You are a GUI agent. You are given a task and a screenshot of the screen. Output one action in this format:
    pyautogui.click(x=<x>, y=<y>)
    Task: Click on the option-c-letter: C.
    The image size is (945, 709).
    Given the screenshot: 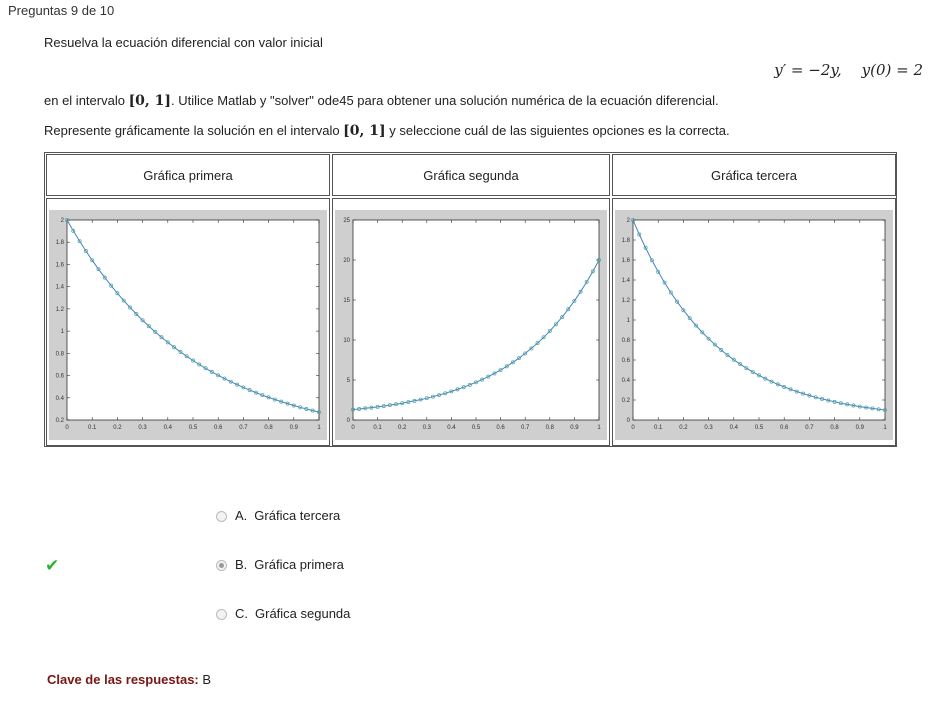 What is the action you would take?
    pyautogui.click(x=241, y=613)
    